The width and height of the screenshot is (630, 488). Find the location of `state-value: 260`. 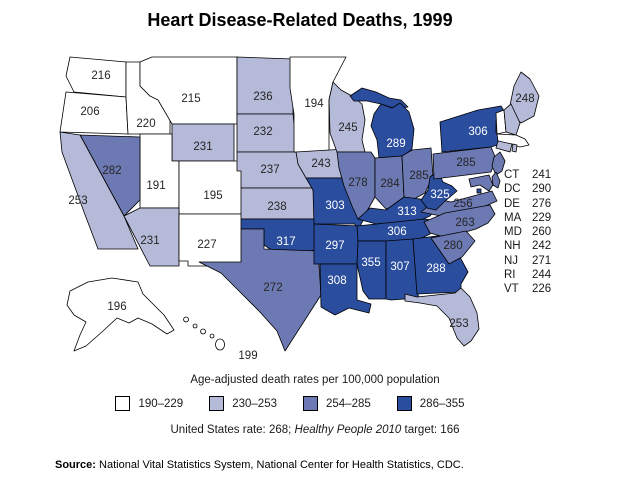

state-value: 260 is located at coordinates (542, 232).